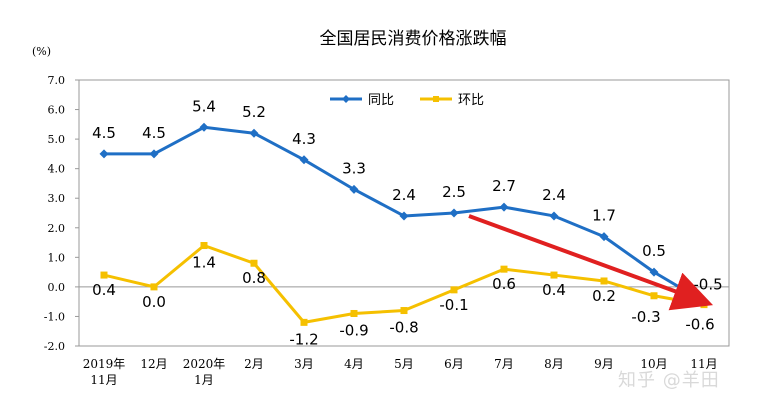 The image size is (757, 410). What do you see at coordinates (699, 325) in the screenshot?
I see `data-label: -0.6` at bounding box center [699, 325].